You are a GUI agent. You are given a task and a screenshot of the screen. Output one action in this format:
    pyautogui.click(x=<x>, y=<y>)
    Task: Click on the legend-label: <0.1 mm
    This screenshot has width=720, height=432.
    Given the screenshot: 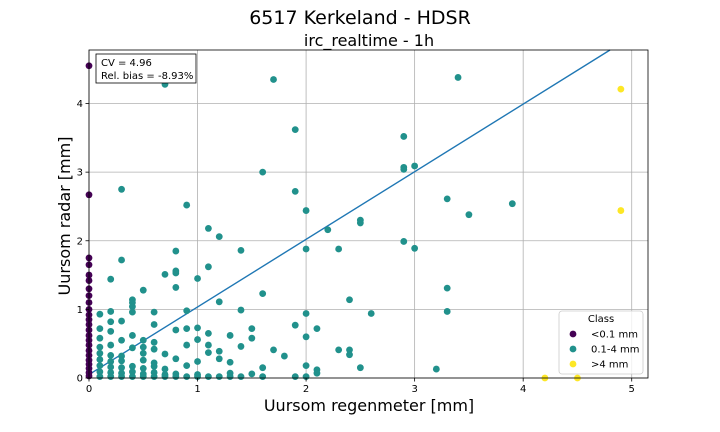 What is the action you would take?
    pyautogui.click(x=614, y=335)
    